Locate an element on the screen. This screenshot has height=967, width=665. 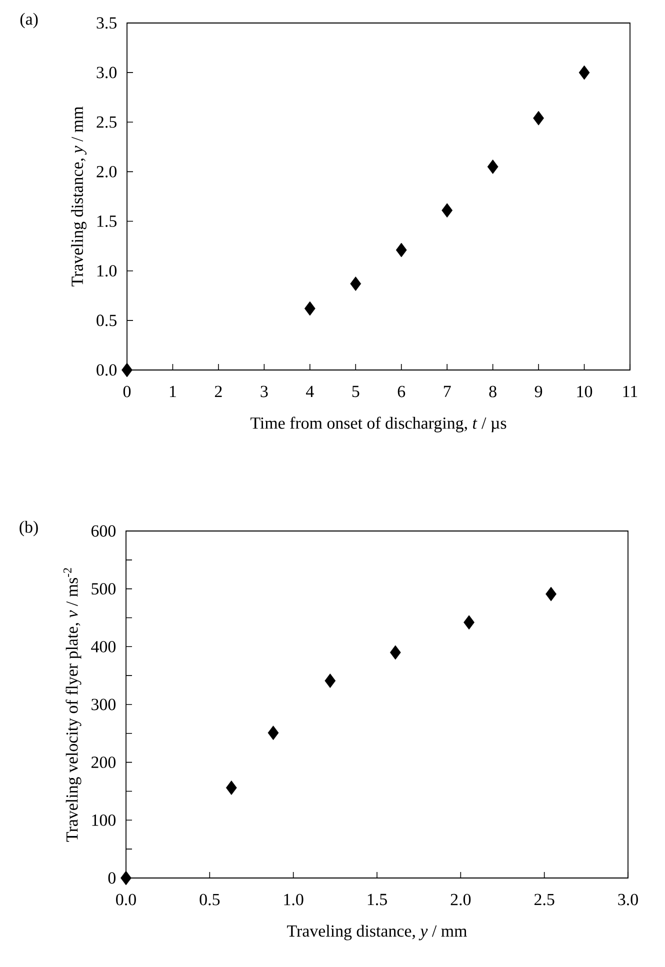
x-tick-label: 2 is located at coordinates (218, 392).